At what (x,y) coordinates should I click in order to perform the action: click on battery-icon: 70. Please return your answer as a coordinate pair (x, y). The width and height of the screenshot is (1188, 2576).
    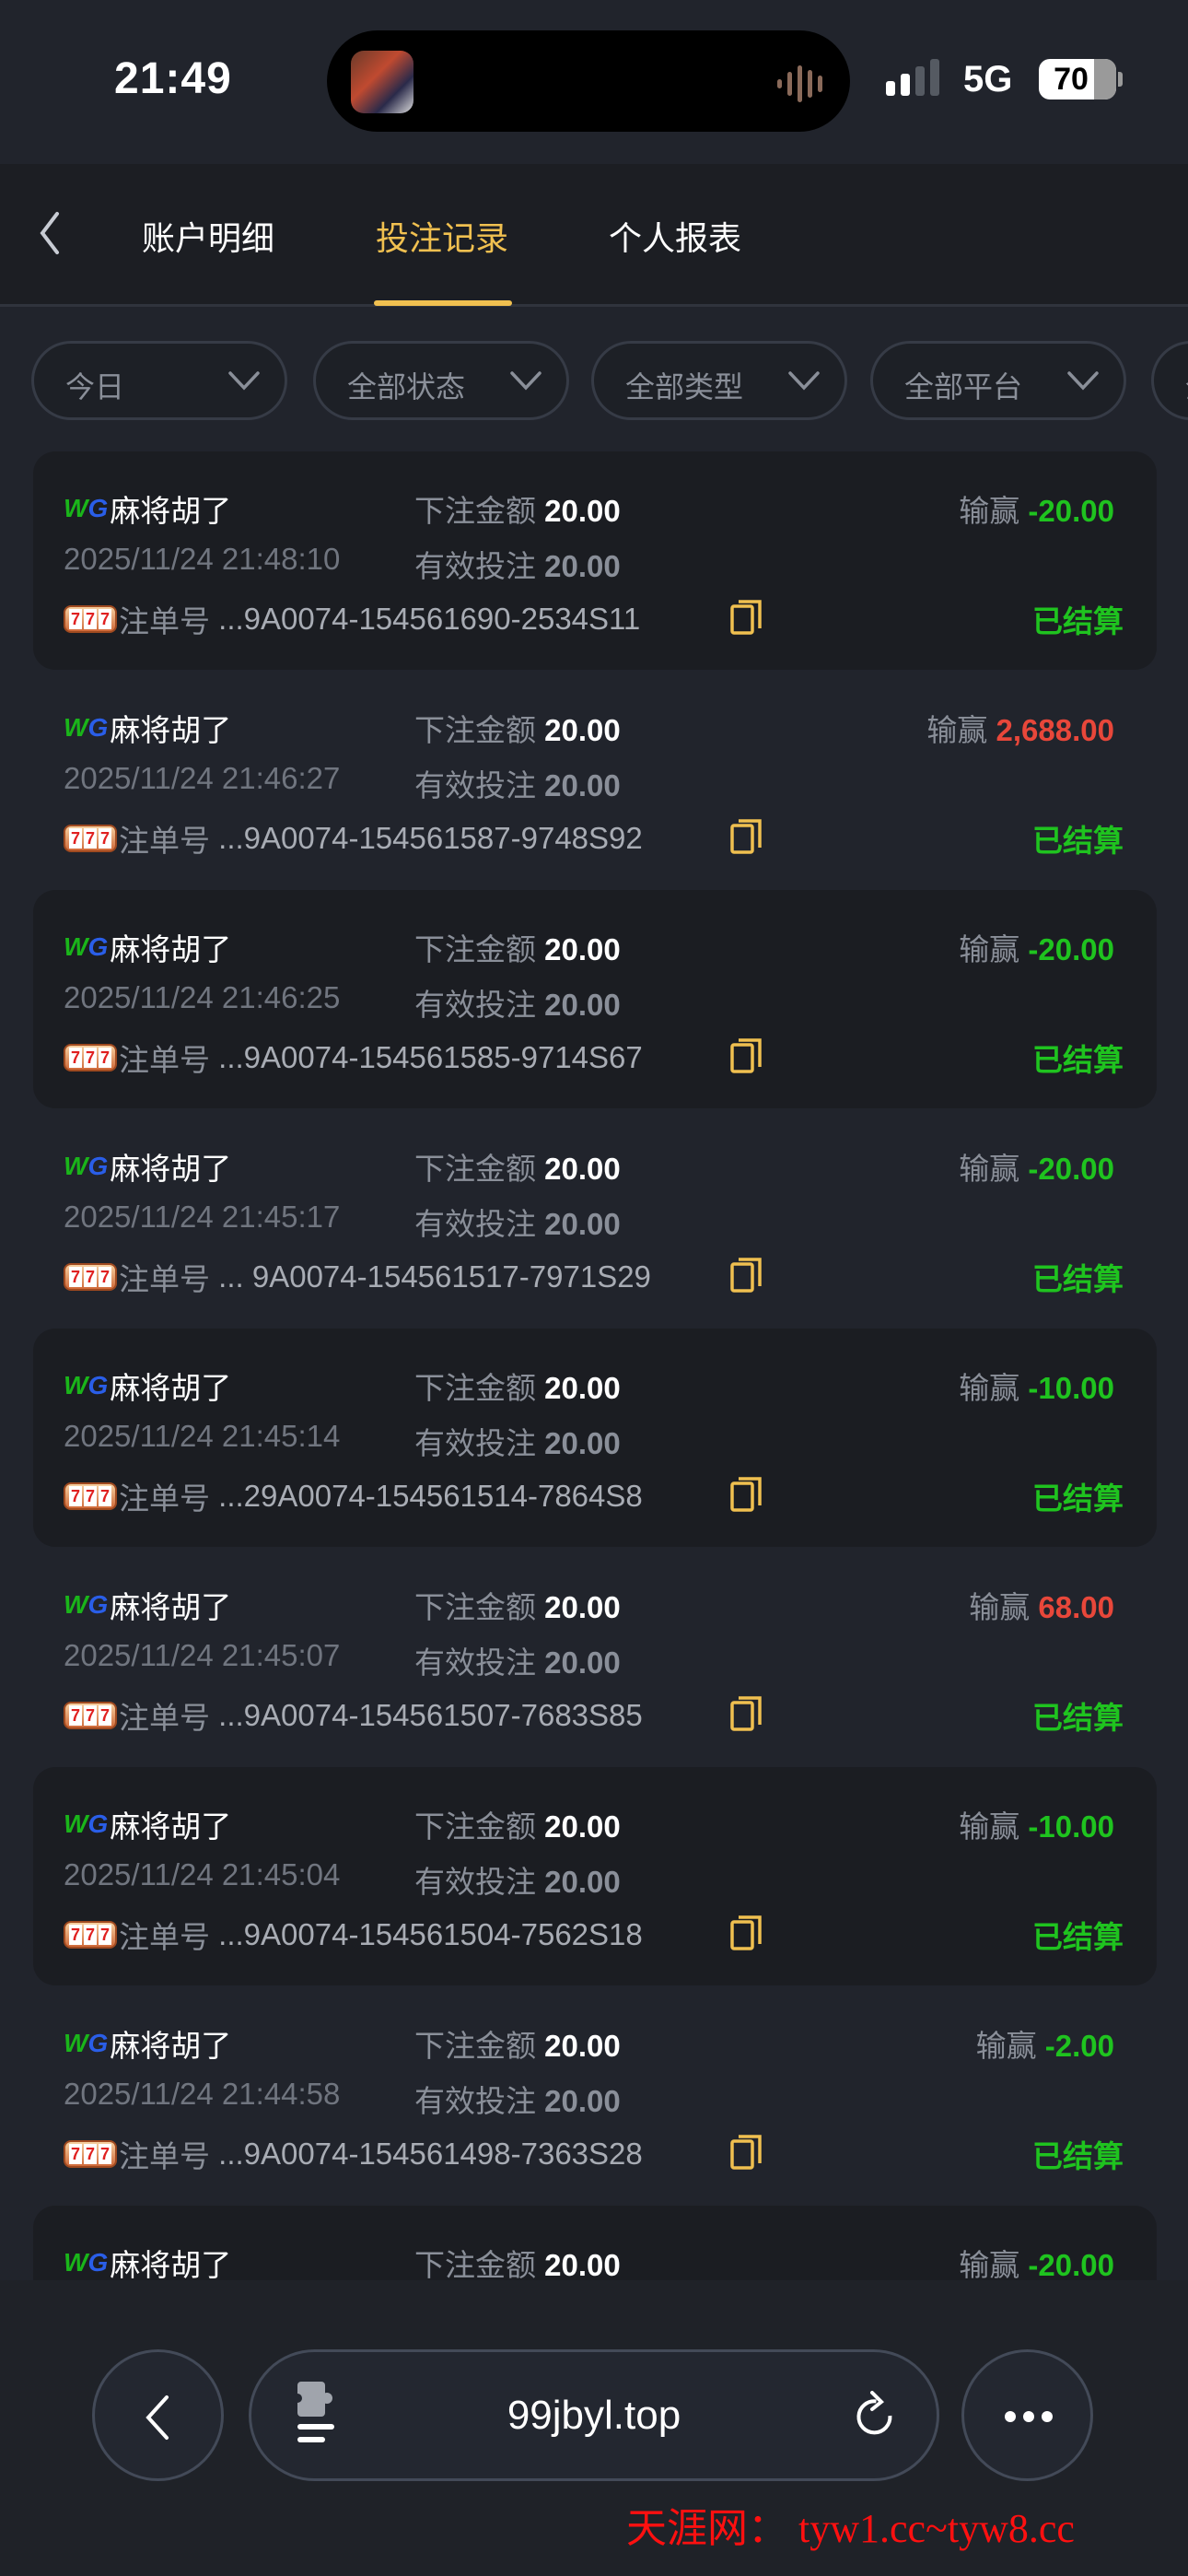
    Looking at the image, I should click on (1077, 79).